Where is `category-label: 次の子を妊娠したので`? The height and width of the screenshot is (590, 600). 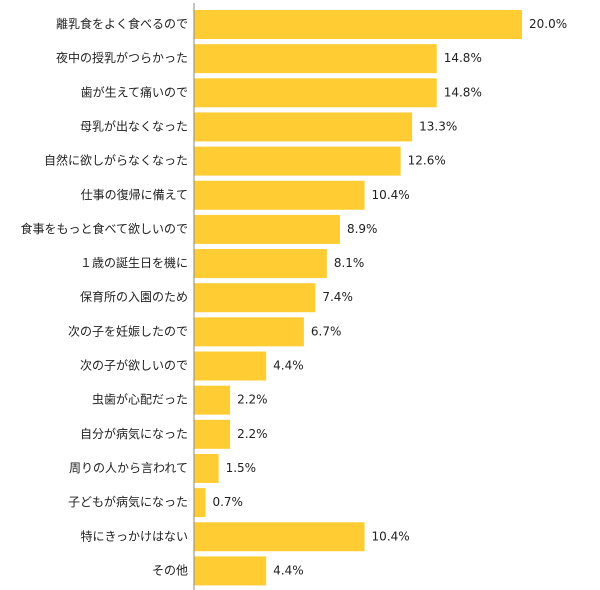 category-label: 次の子を妊娠したので is located at coordinates (128, 331).